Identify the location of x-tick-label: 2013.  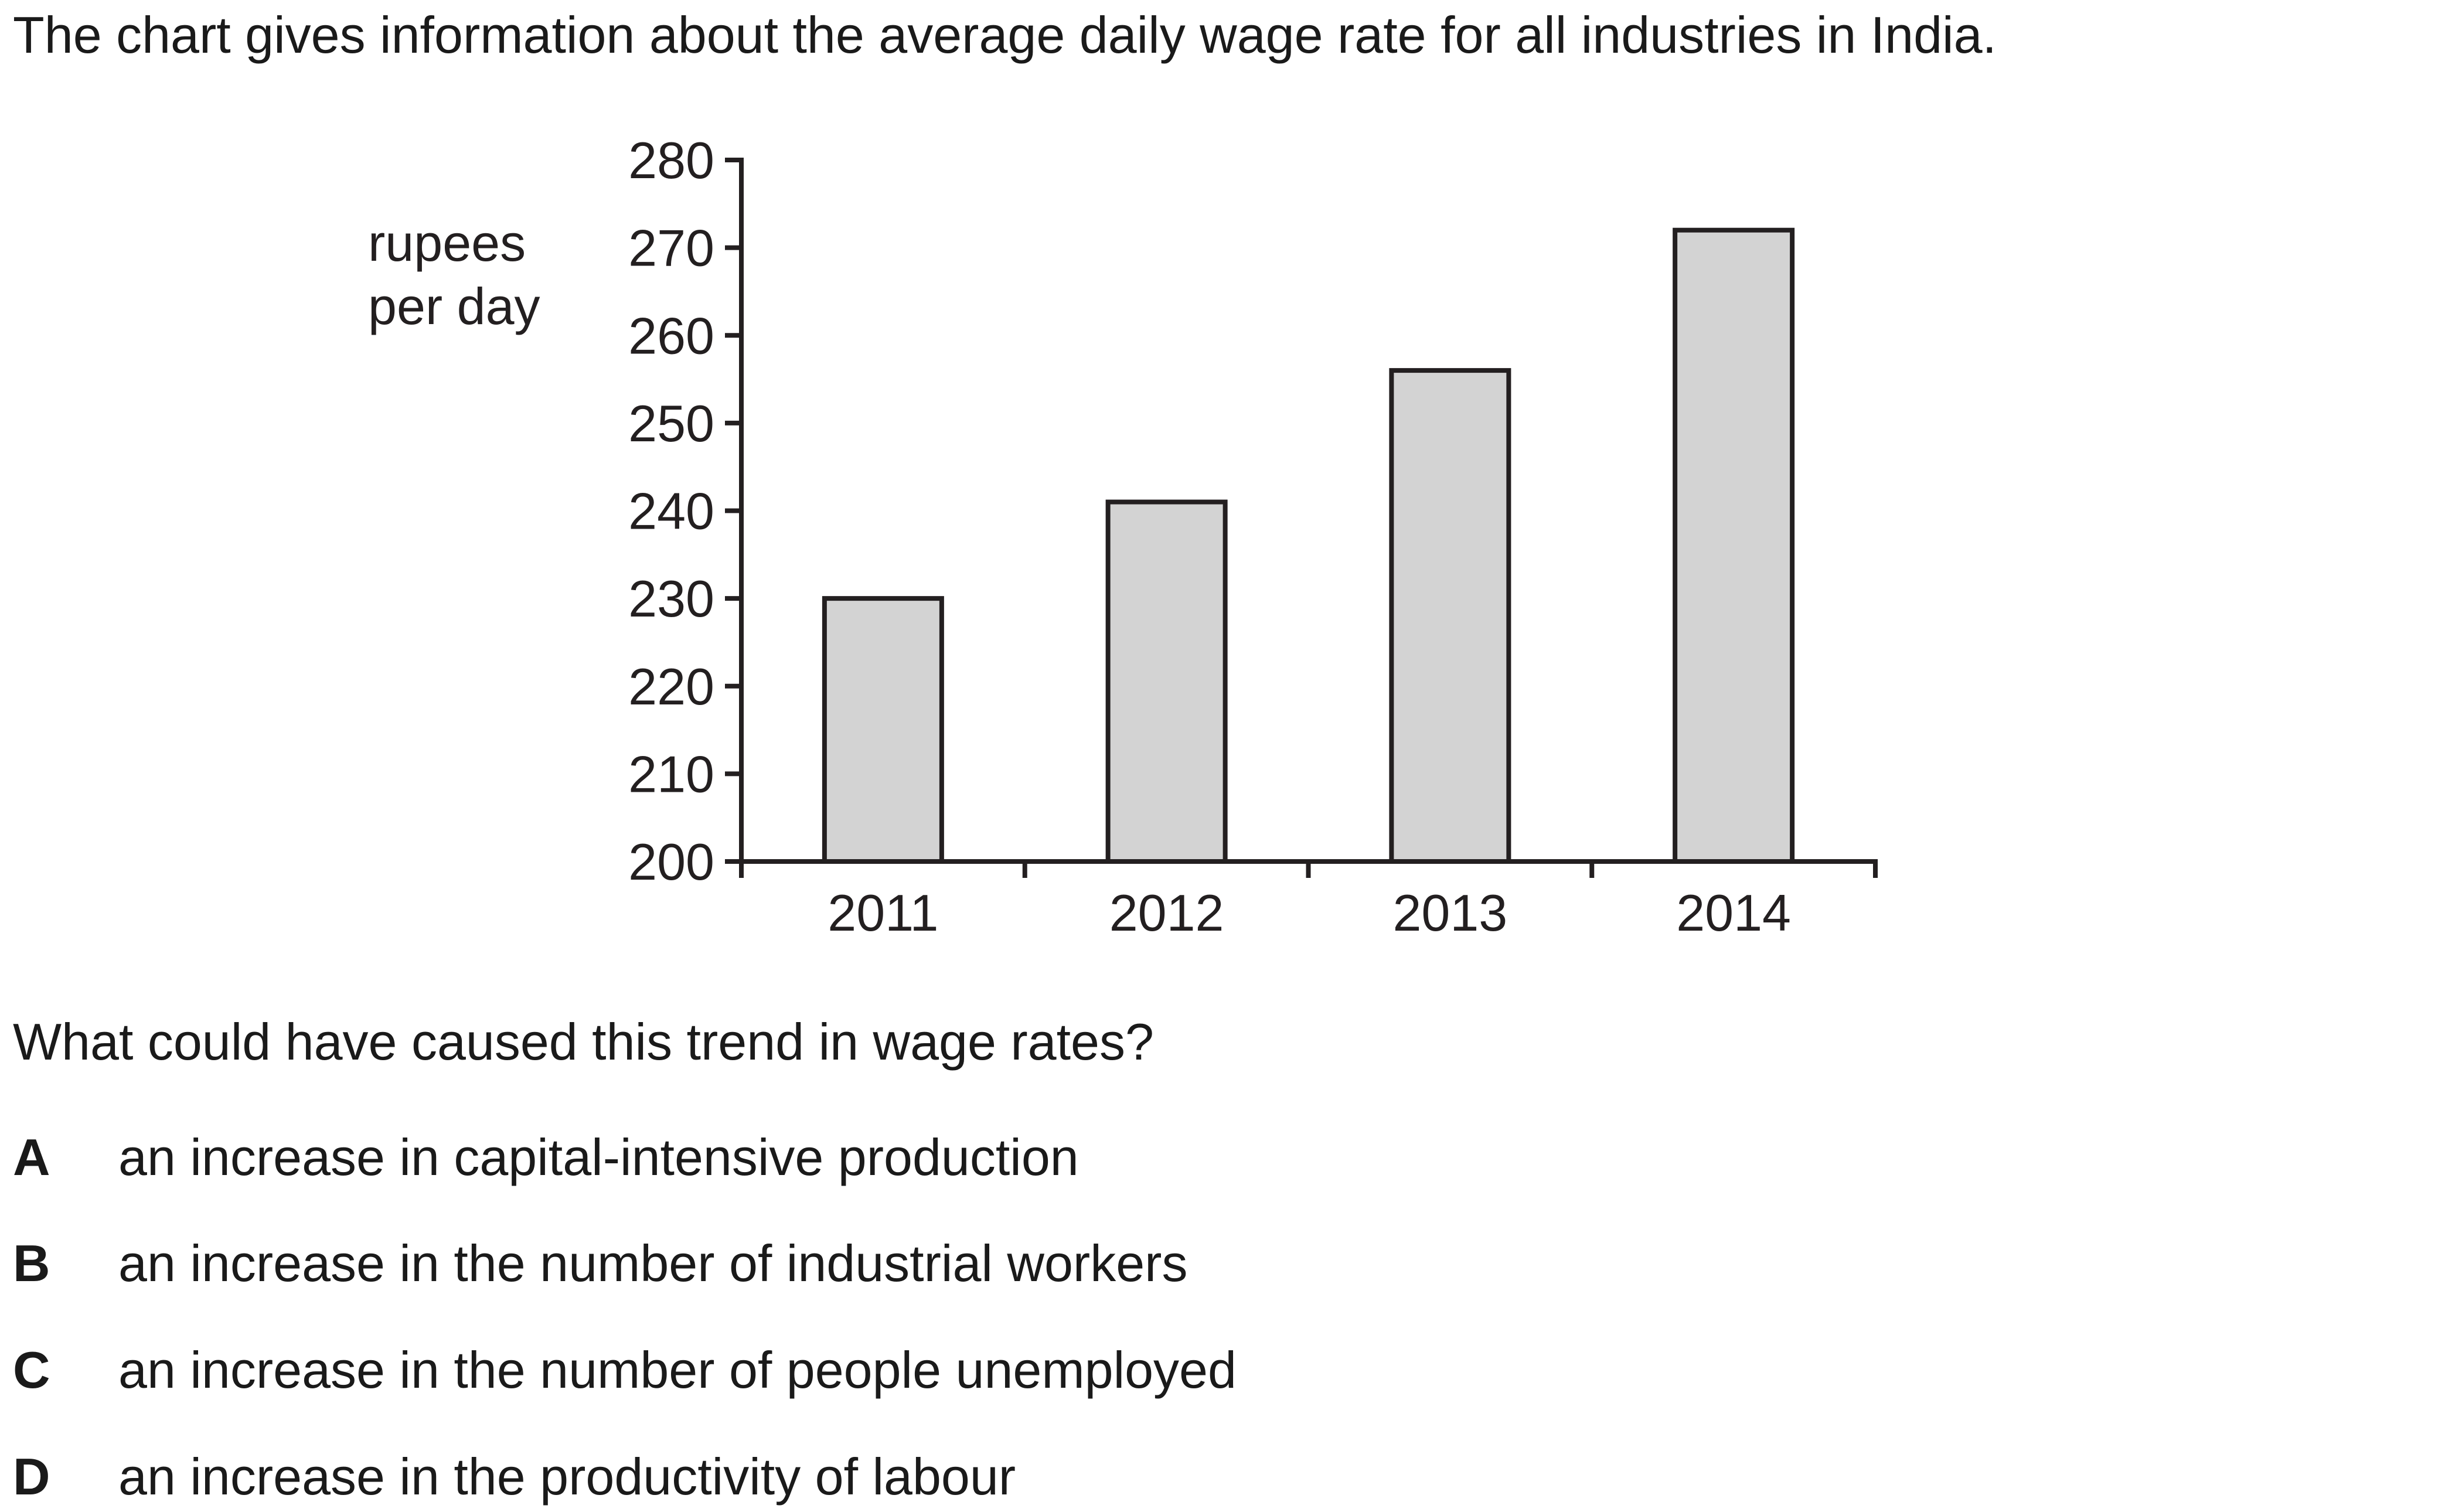
(1449, 913).